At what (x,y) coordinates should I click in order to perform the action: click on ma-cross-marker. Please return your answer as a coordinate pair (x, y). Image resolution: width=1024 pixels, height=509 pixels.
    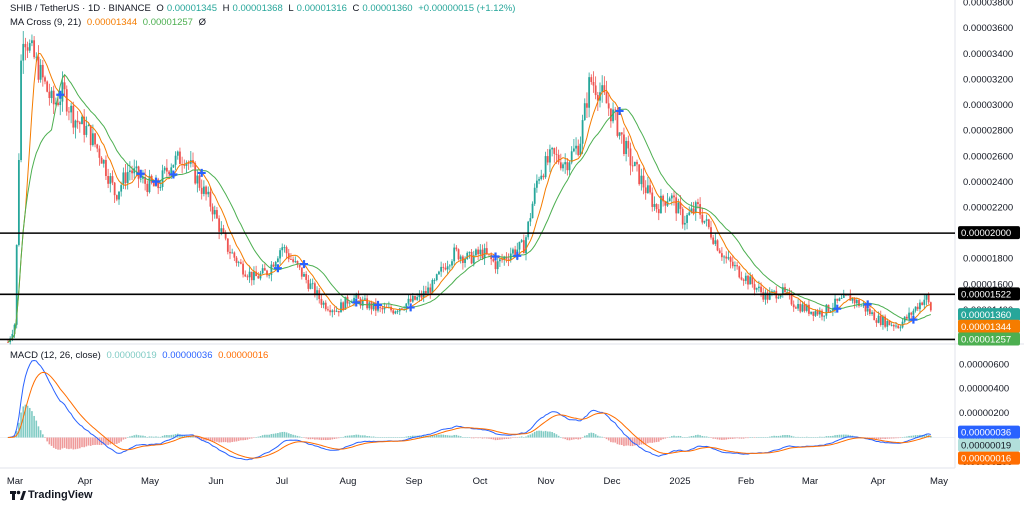
    Looking at the image, I should click on (619, 110).